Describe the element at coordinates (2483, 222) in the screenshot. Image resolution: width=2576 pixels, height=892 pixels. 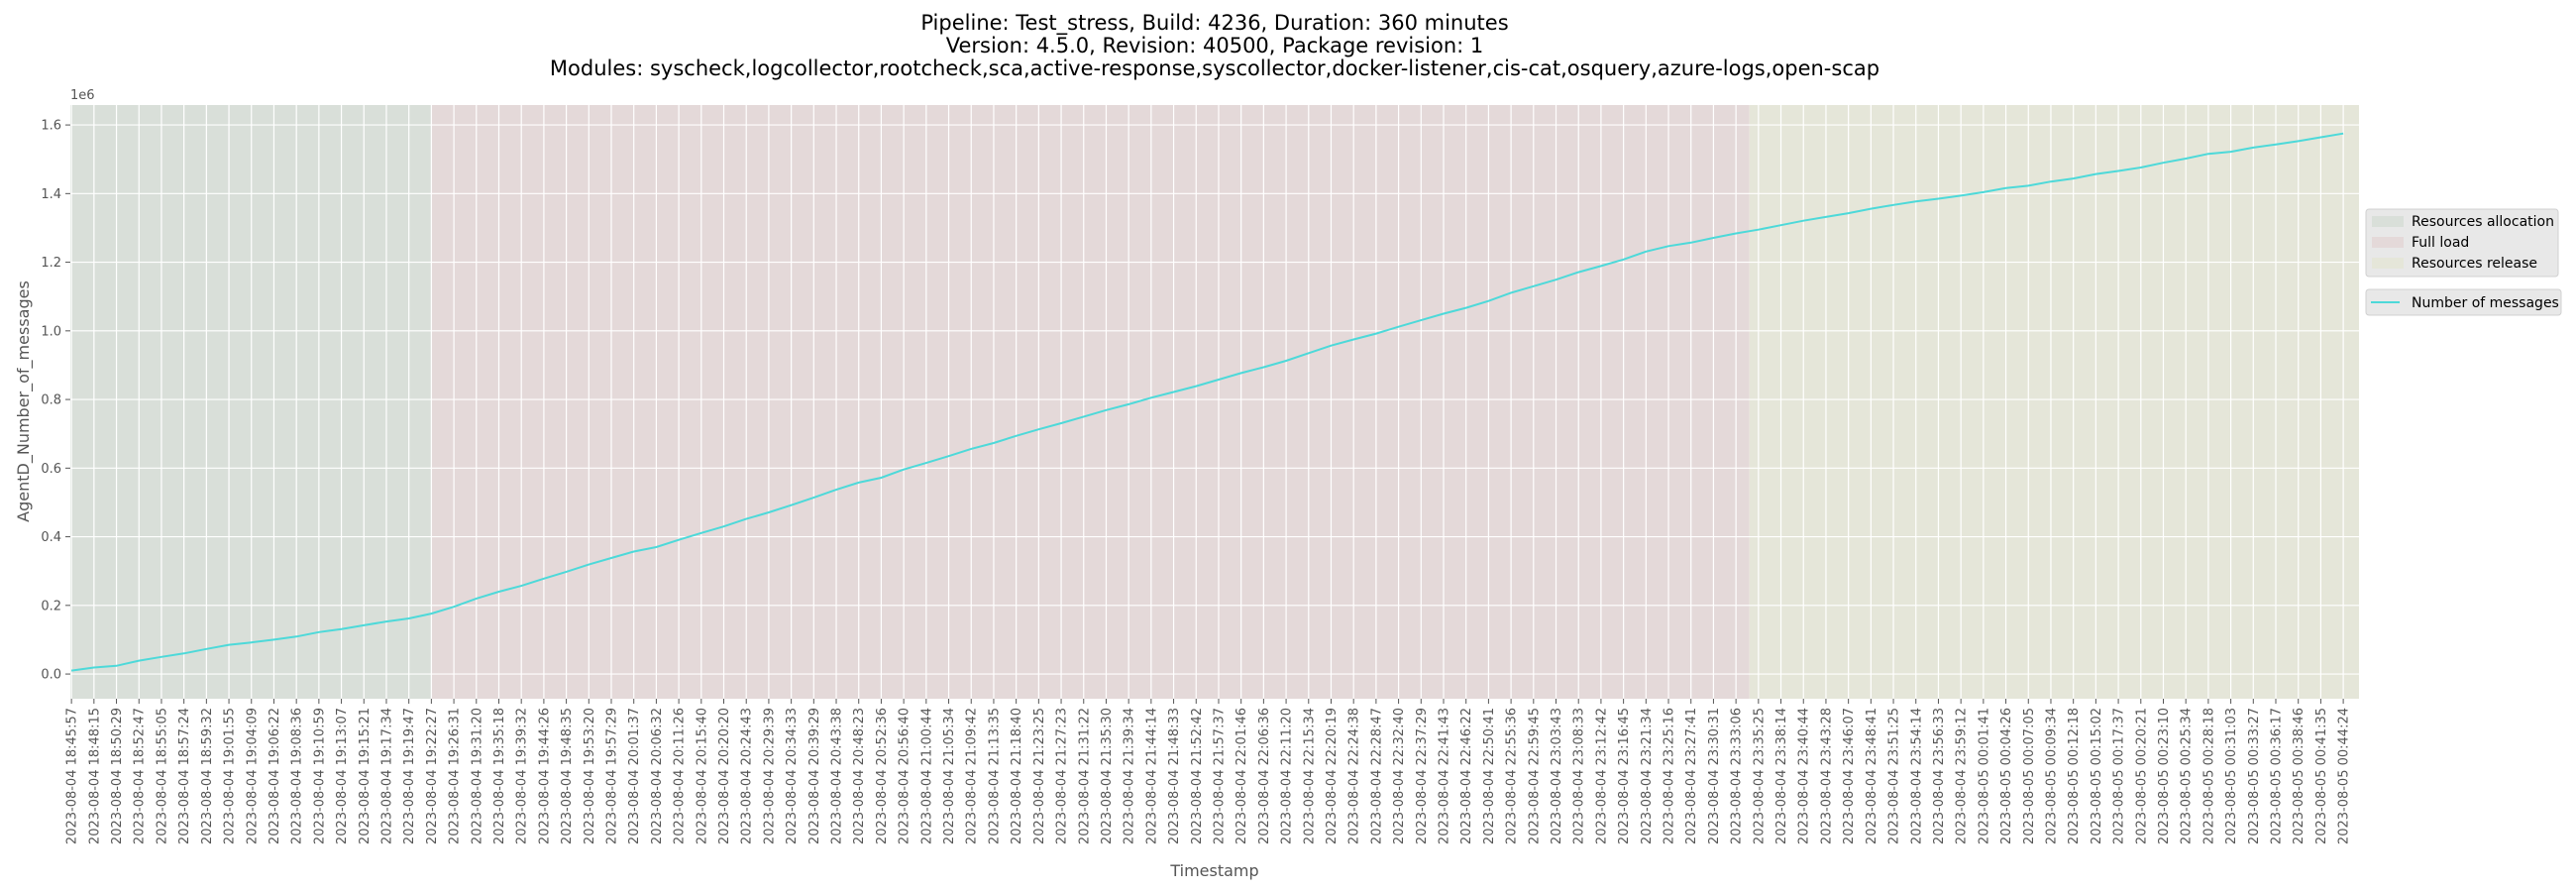
I see `legend-label-allocation: Resources allocation` at that location.